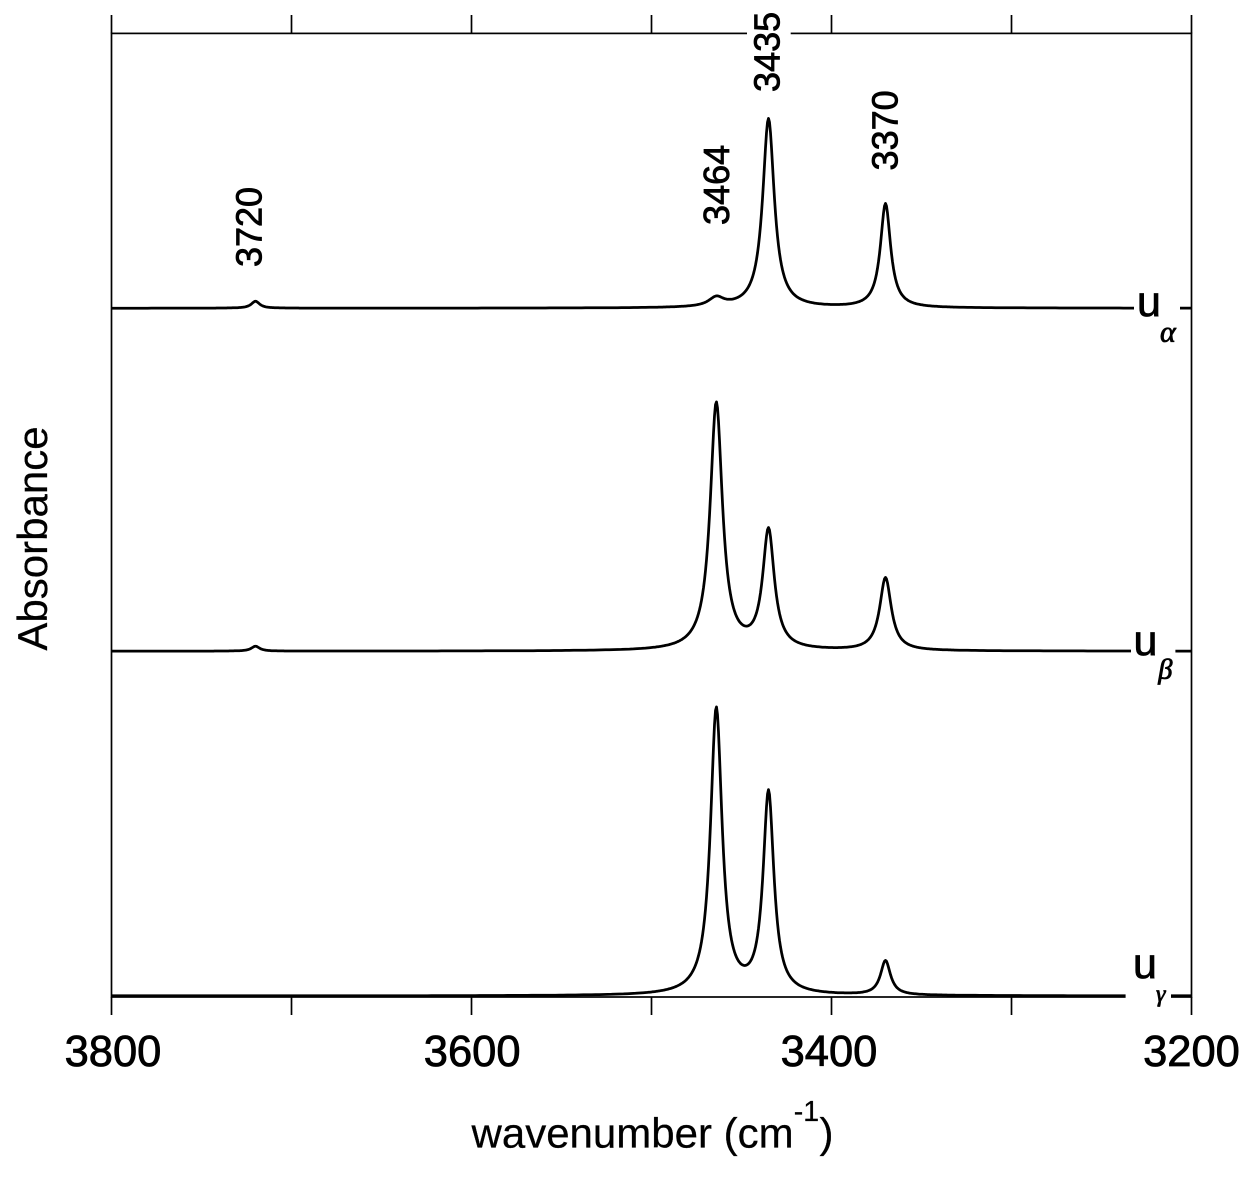 This screenshot has height=1178, width=1253. What do you see at coordinates (249, 227) in the screenshot?
I see `svg-text: 3720` at bounding box center [249, 227].